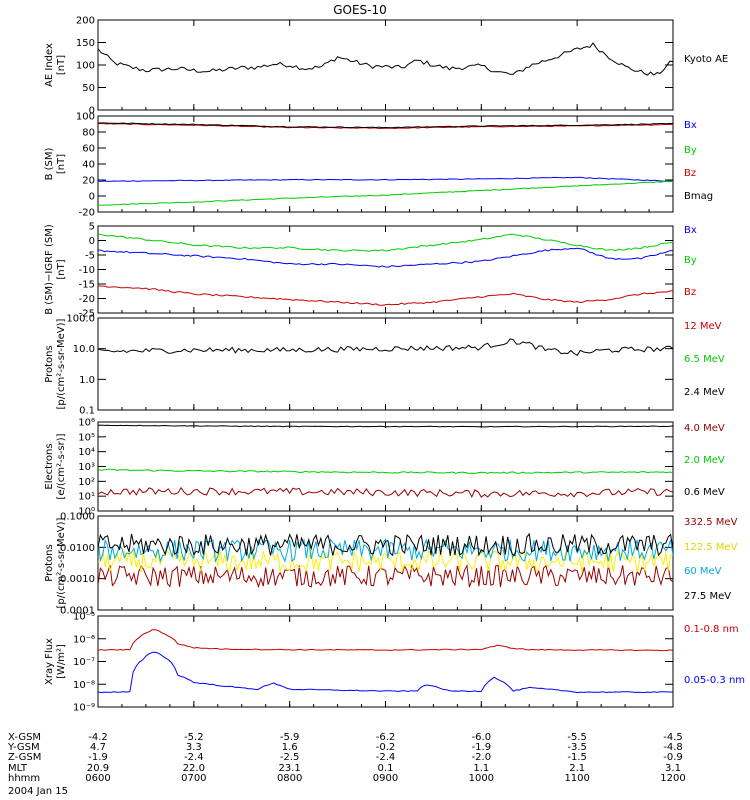  Describe the element at coordinates (385, 426) in the screenshot. I see `series-line-0-6-mev` at that location.